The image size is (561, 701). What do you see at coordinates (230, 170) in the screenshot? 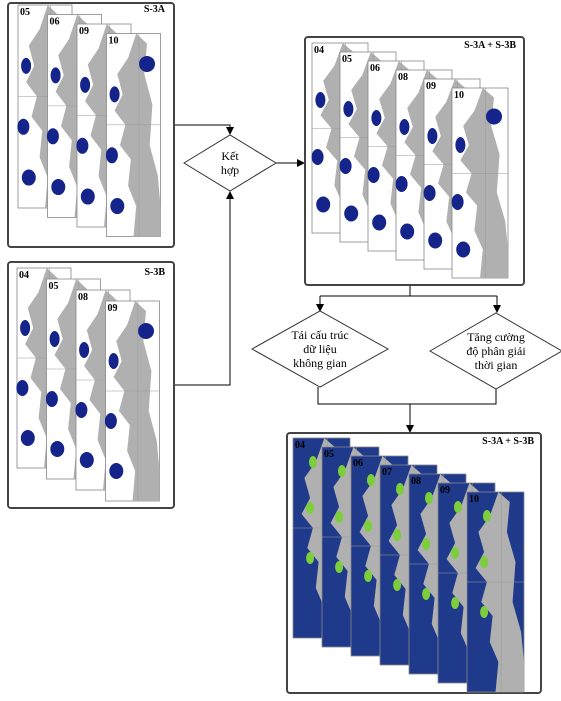
I see `node-label: hợp` at bounding box center [230, 170].